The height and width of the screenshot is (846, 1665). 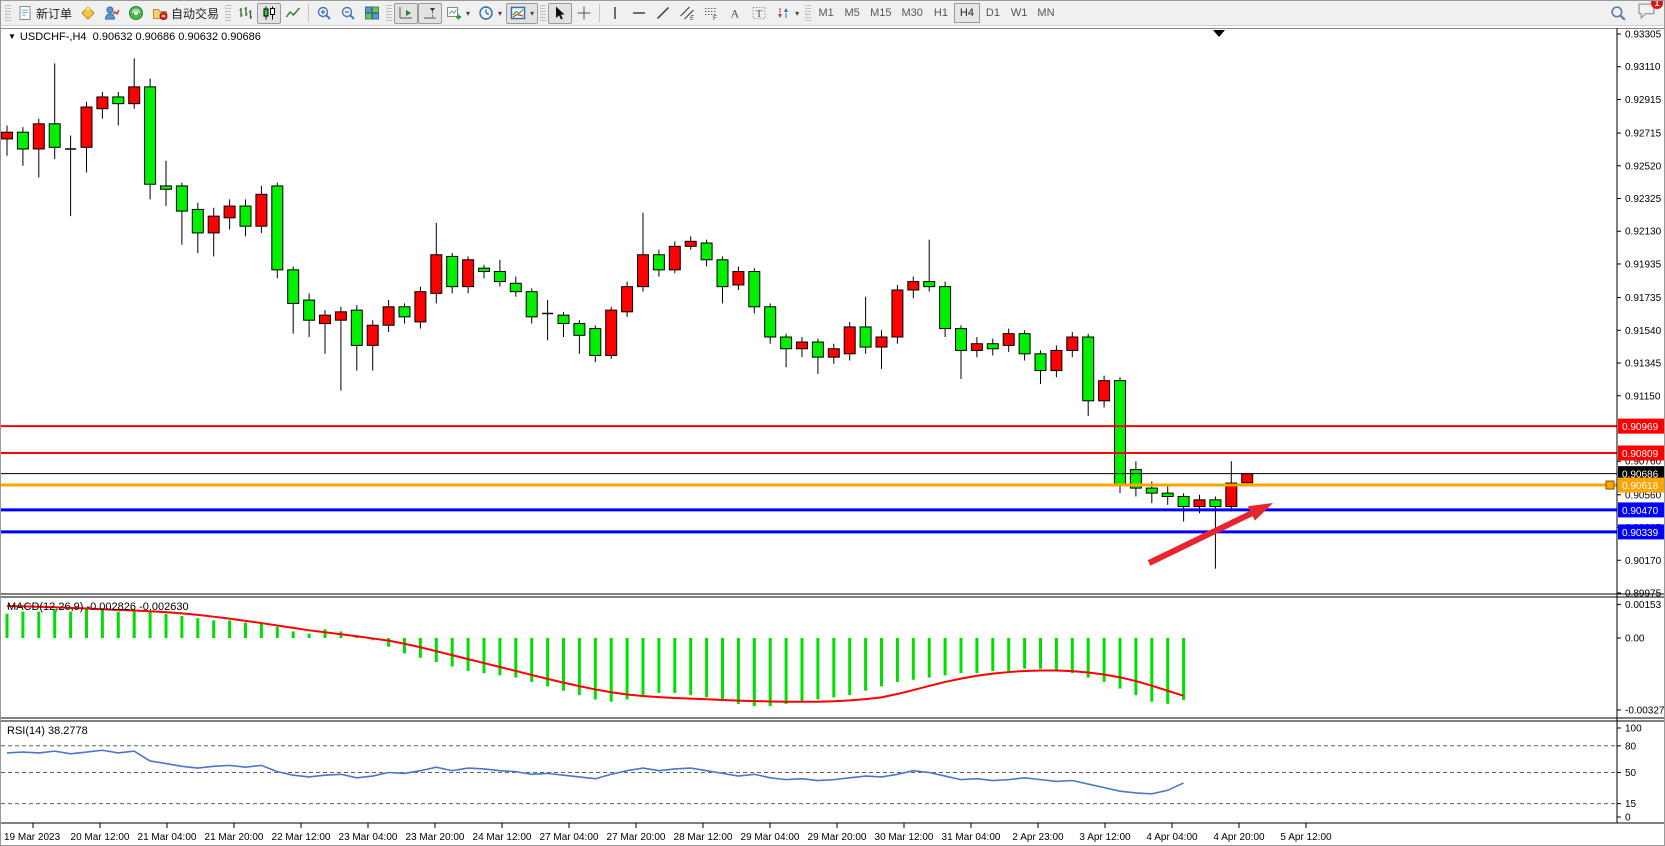 I want to click on price-line-label: 0.90969, so click(x=1640, y=427).